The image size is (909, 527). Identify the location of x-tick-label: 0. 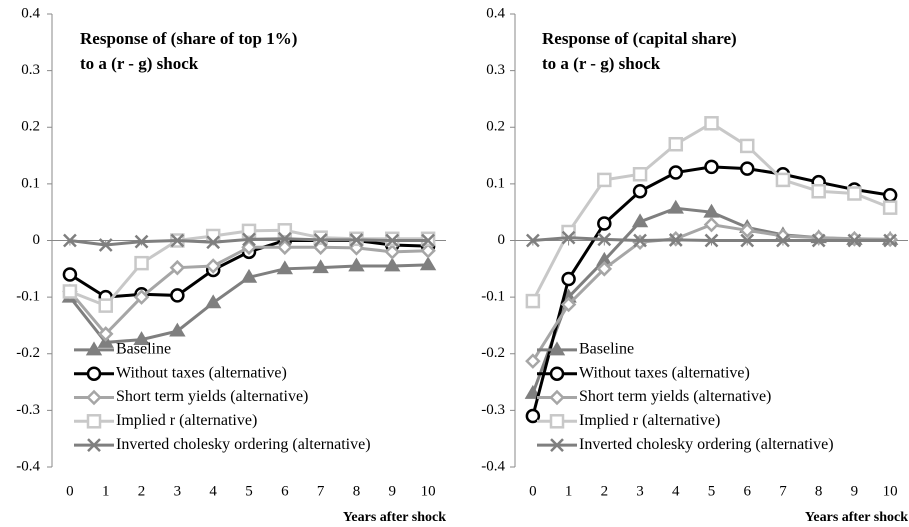
(70, 491).